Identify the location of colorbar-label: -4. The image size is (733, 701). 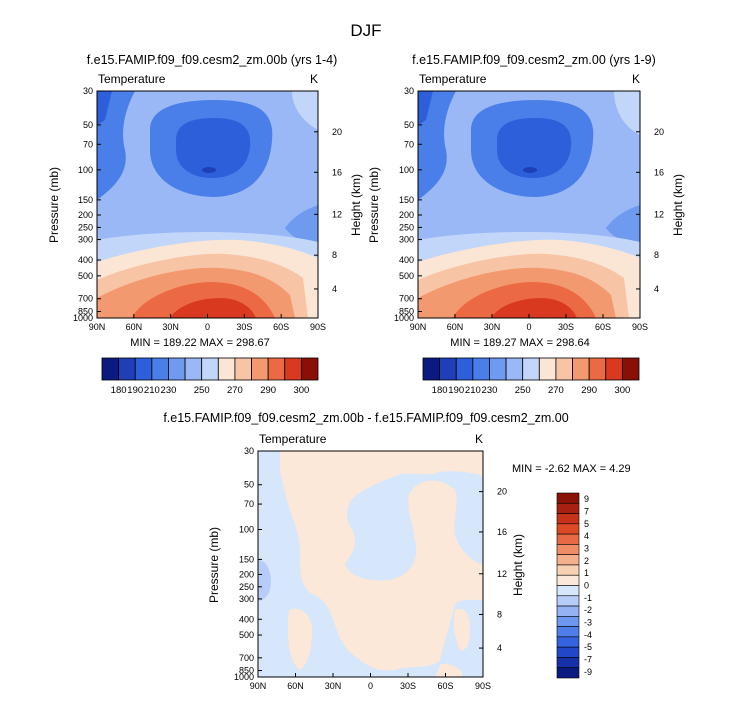
(588, 635).